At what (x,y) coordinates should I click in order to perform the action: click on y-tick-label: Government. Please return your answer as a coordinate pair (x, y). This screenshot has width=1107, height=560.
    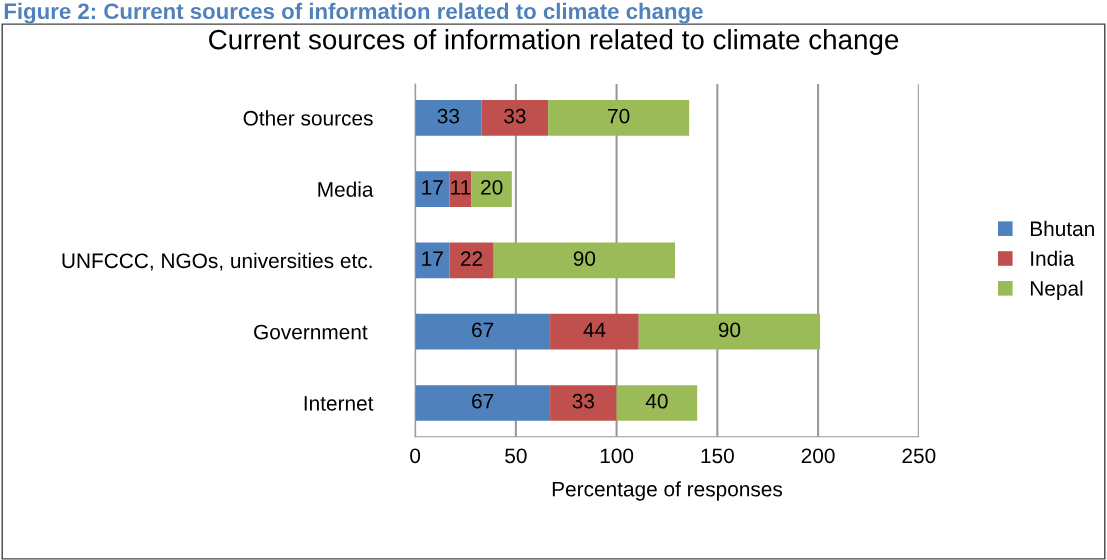
    Looking at the image, I should click on (311, 332).